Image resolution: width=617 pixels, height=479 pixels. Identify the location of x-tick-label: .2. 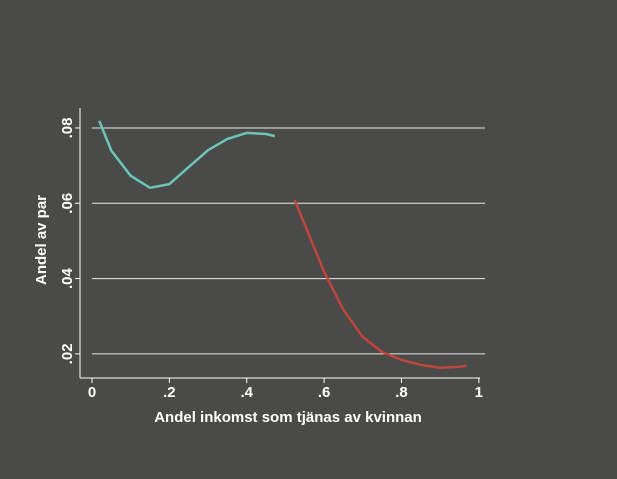
(169, 392).